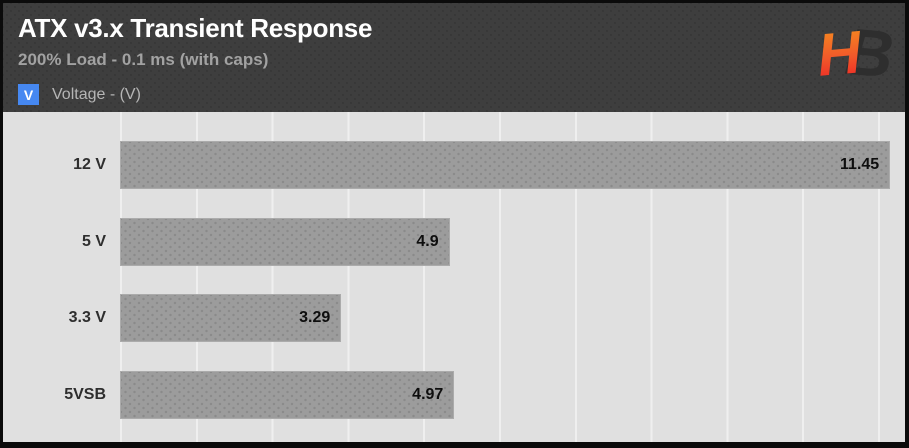 This screenshot has height=448, width=909. I want to click on value-label: 3.29, so click(315, 318).